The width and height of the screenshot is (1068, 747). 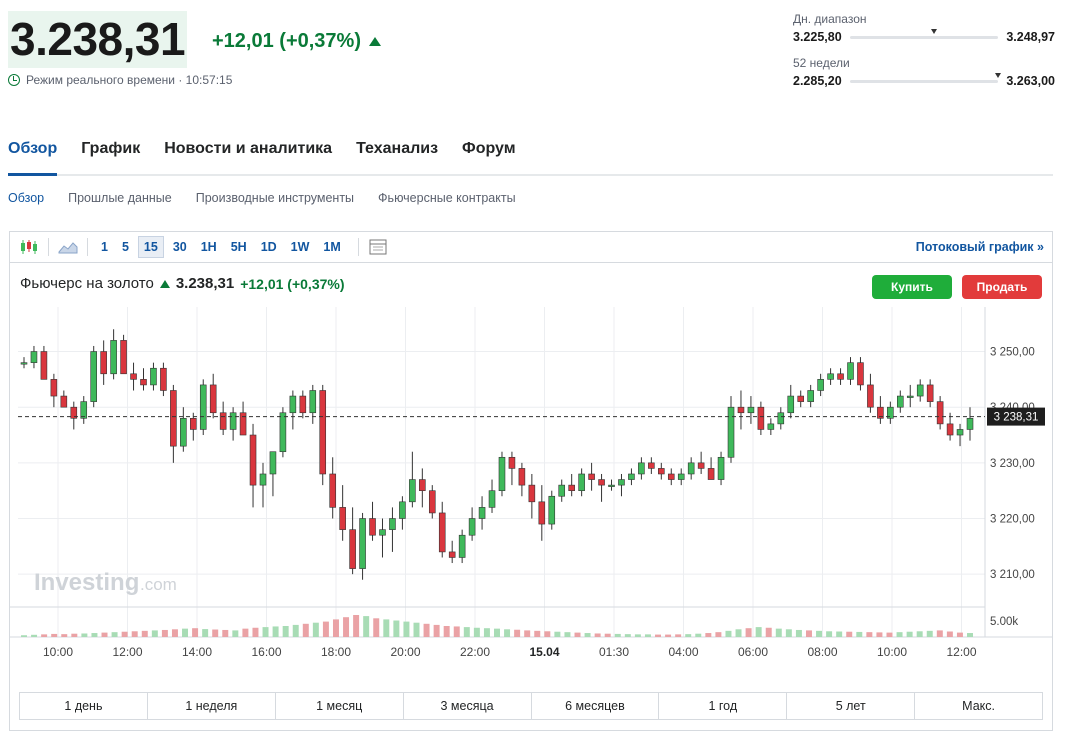 I want to click on period-1w: 1 неделя, so click(x=212, y=706).